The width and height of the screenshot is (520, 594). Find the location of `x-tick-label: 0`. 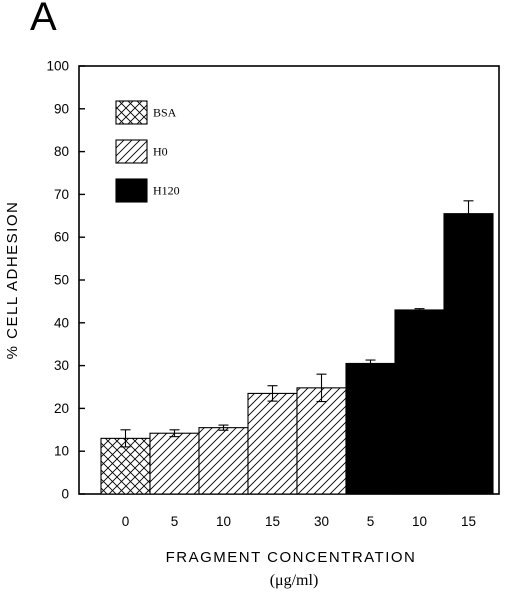

x-tick-label: 0 is located at coordinates (126, 521).